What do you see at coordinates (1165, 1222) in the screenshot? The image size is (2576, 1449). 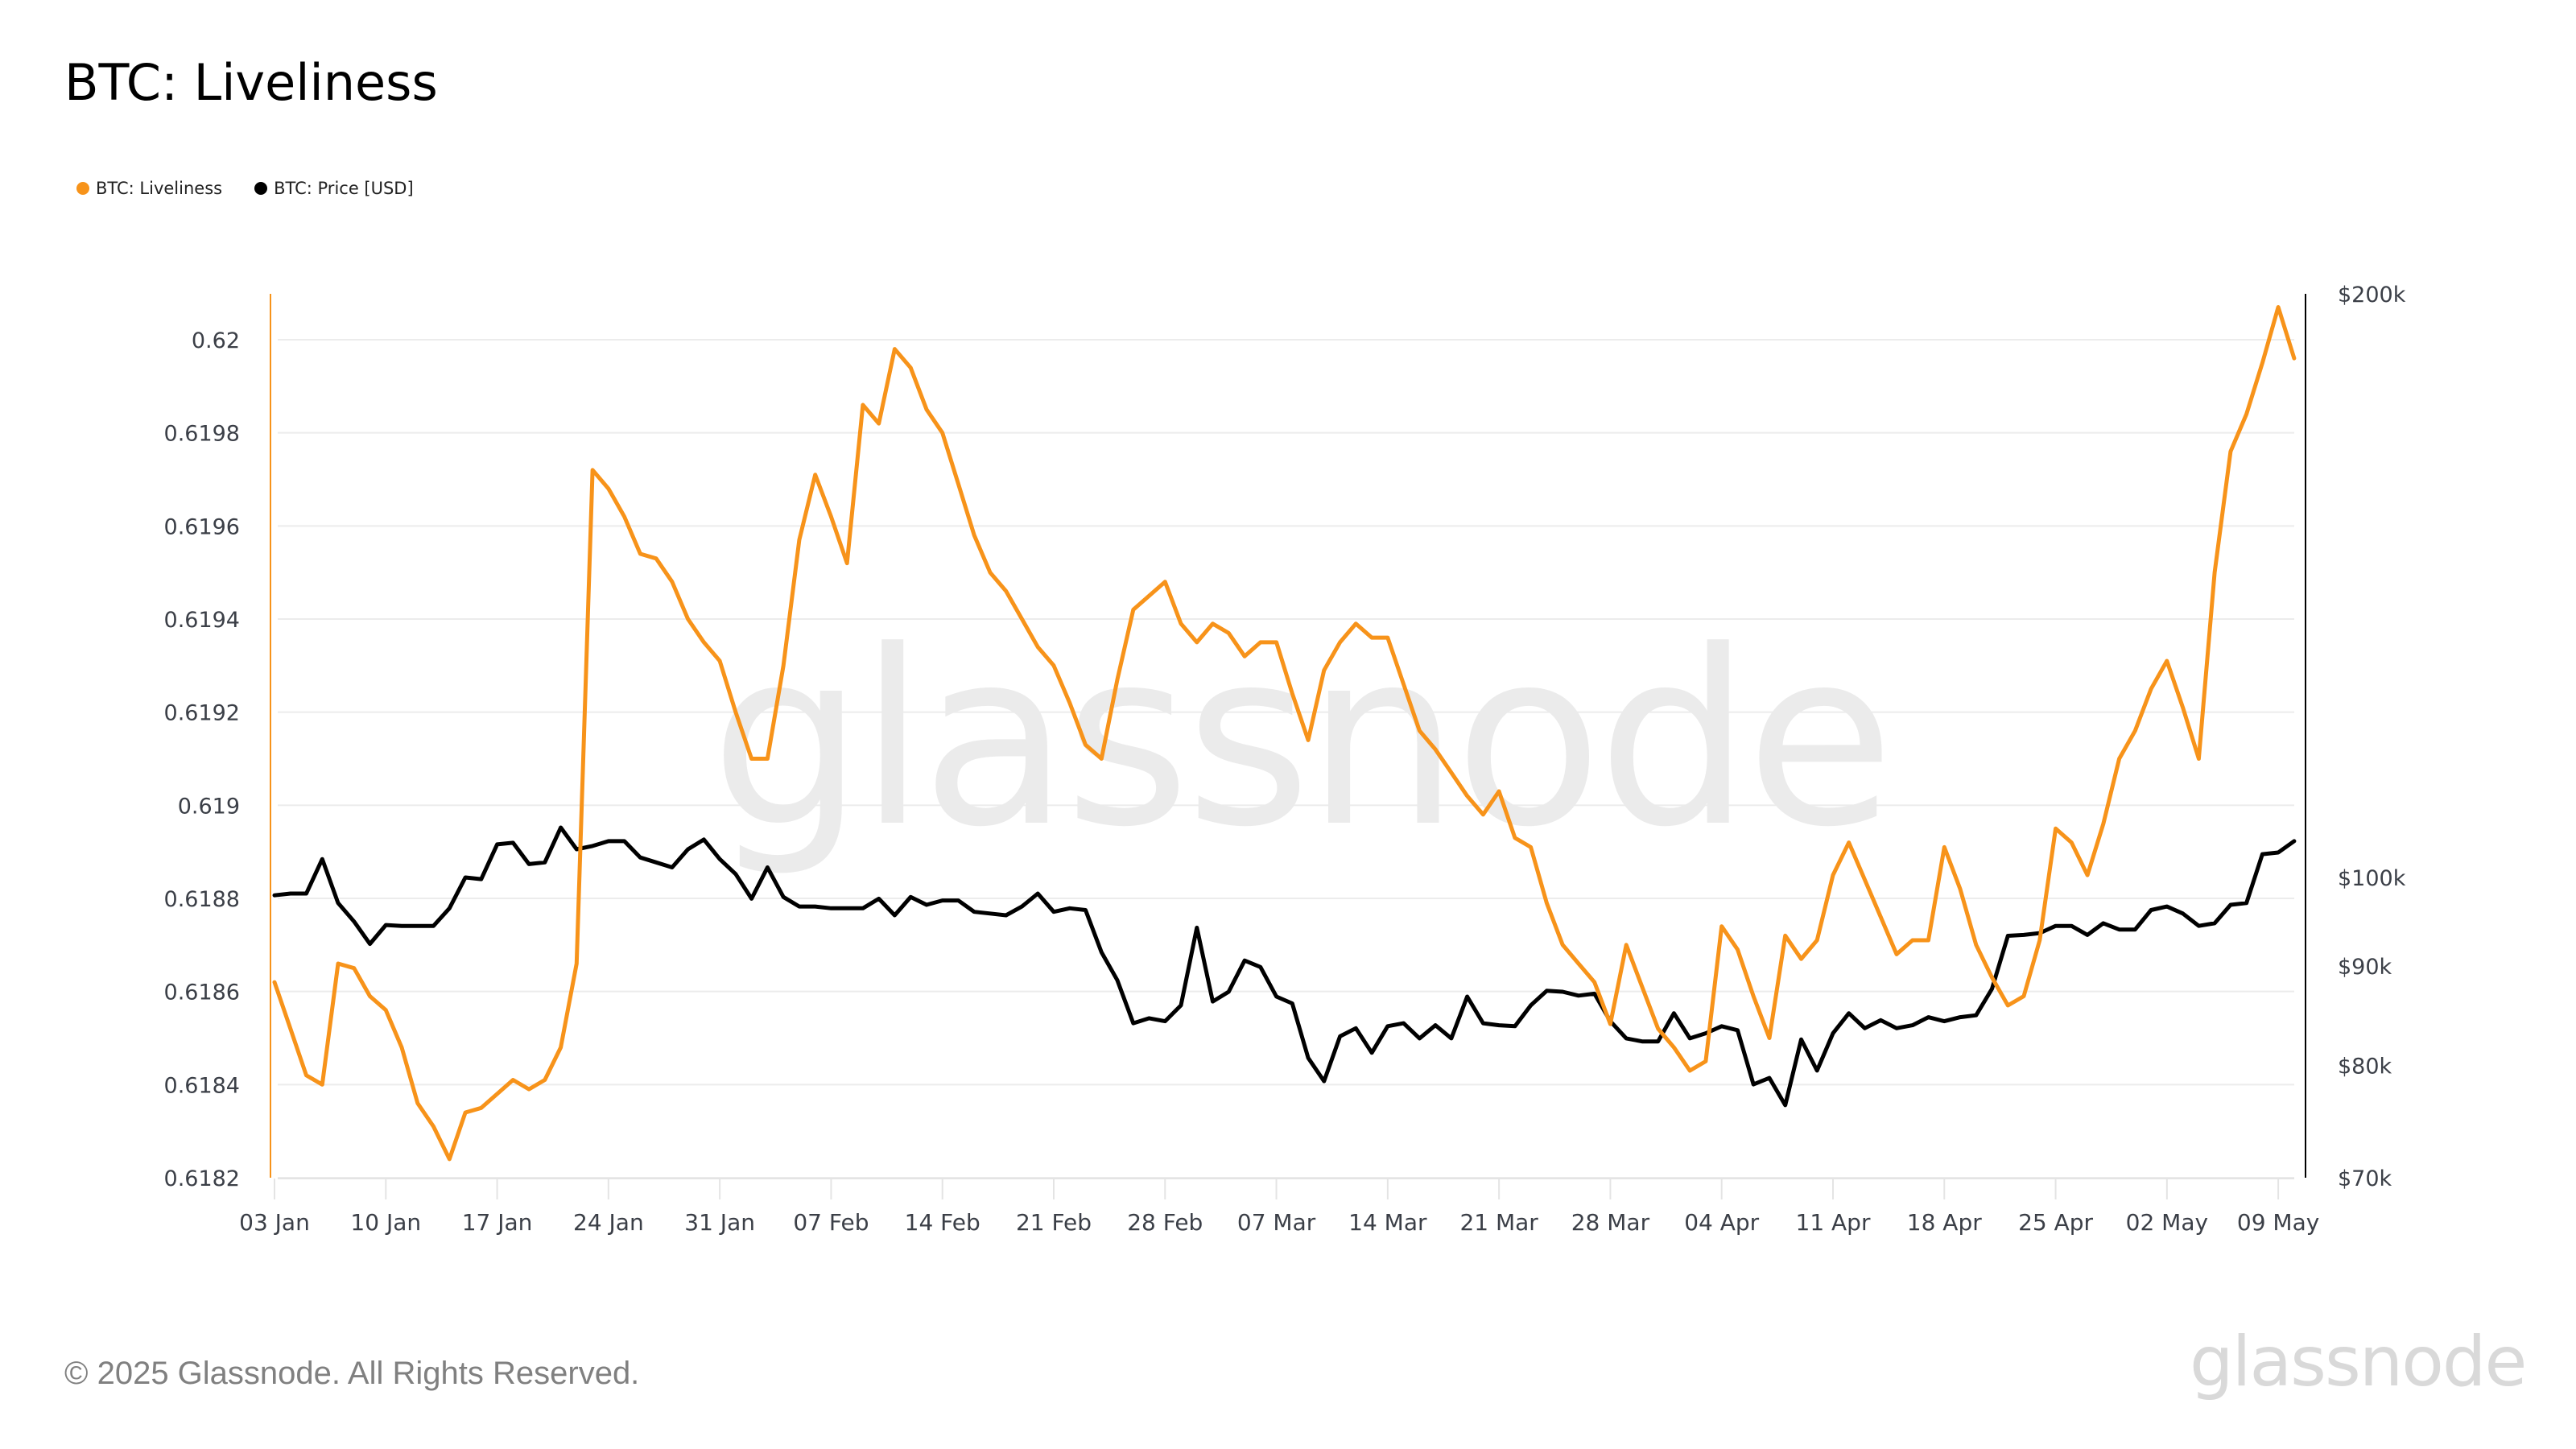 I see `x-tick-label: 28 Feb` at bounding box center [1165, 1222].